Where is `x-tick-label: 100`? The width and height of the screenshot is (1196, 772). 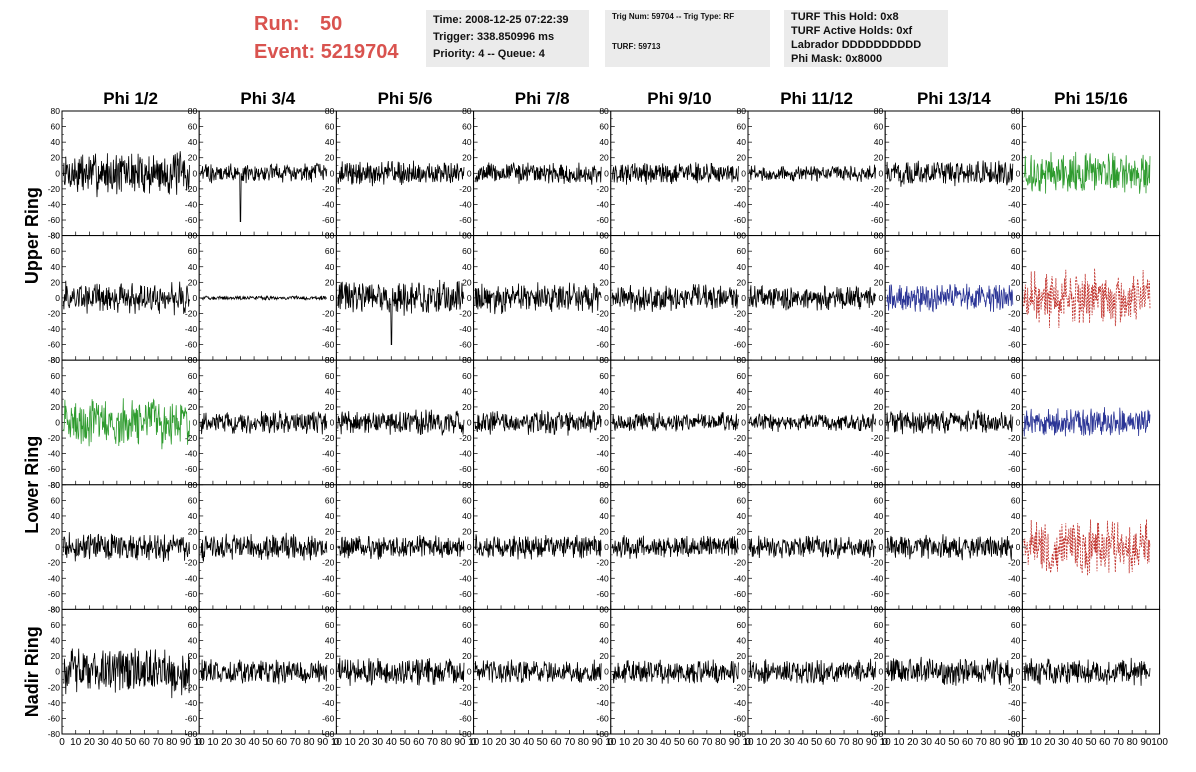
x-tick-label: 100 is located at coordinates (1159, 742).